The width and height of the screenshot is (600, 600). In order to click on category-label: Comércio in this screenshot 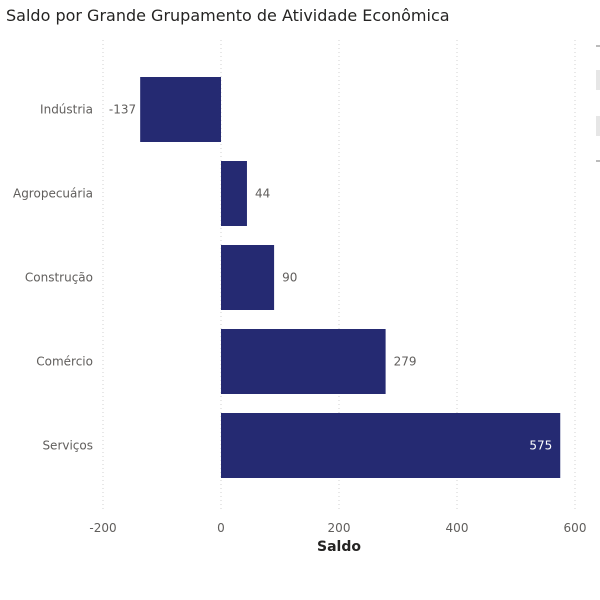, I will do `click(64, 362)`.